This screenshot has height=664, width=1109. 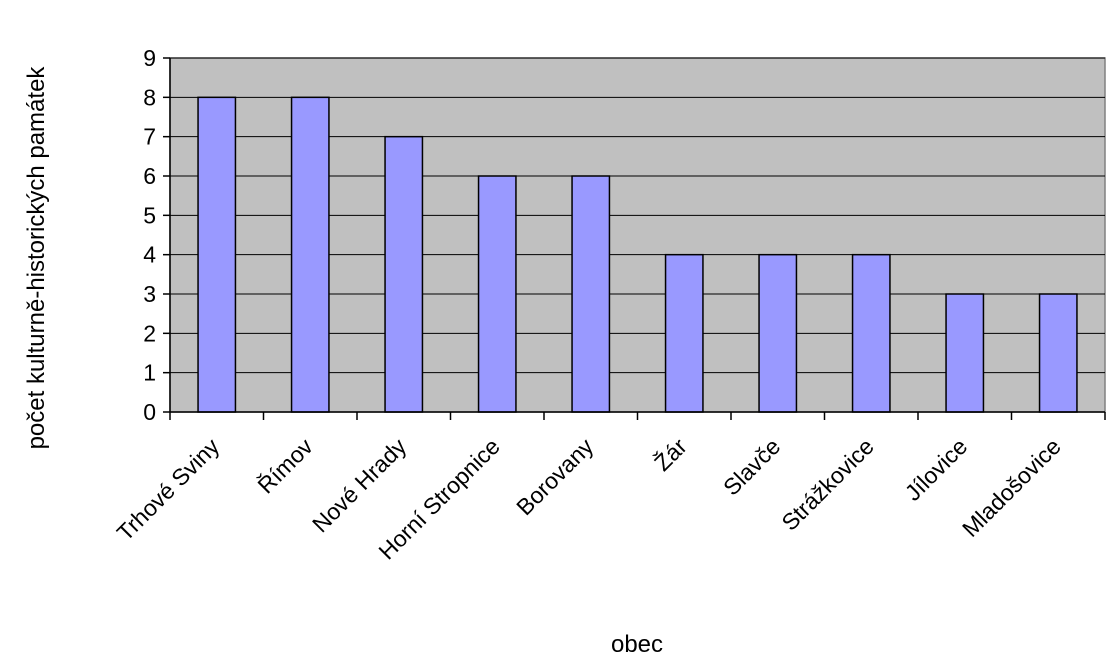 What do you see at coordinates (149, 294) in the screenshot?
I see `y-tick-label: 3` at bounding box center [149, 294].